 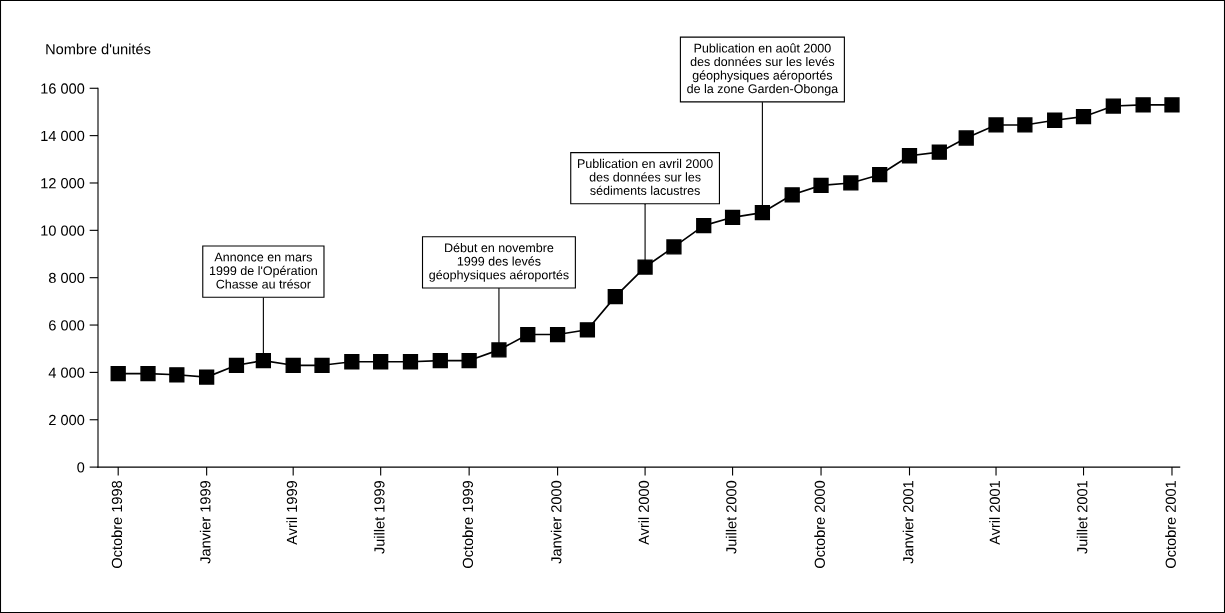 What do you see at coordinates (292, 512) in the screenshot?
I see `x-tick-label: Avril 1999` at bounding box center [292, 512].